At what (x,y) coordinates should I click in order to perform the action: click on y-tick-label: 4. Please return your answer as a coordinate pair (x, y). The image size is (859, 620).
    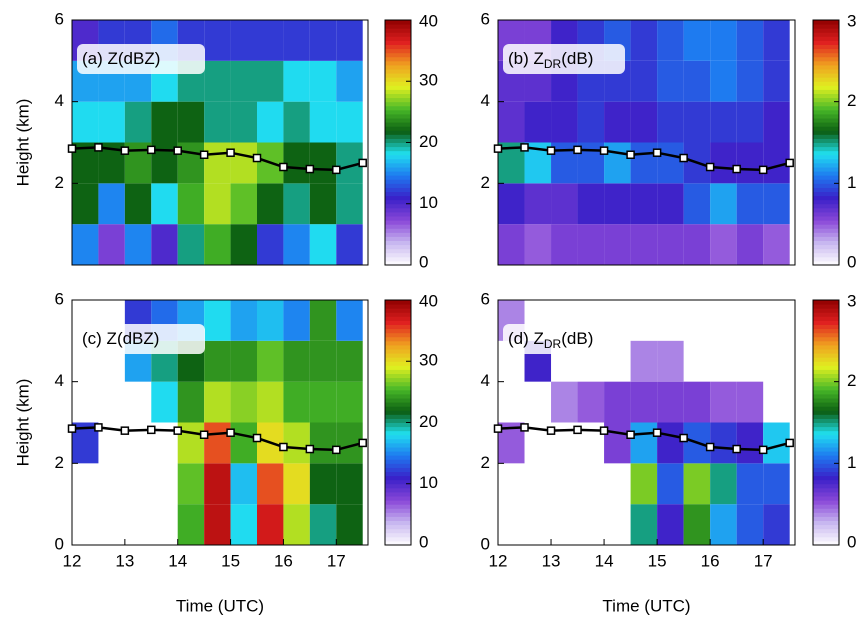
    Looking at the image, I should click on (59, 100).